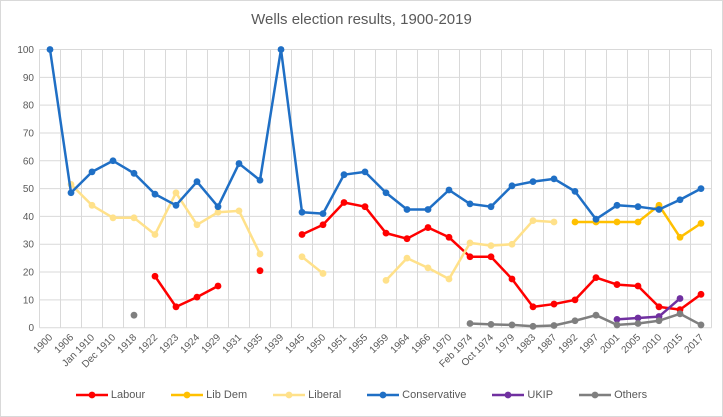 Image resolution: width=723 pixels, height=417 pixels. What do you see at coordinates (632, 344) in the screenshot?
I see `x-tick-label: 2005` at bounding box center [632, 344].